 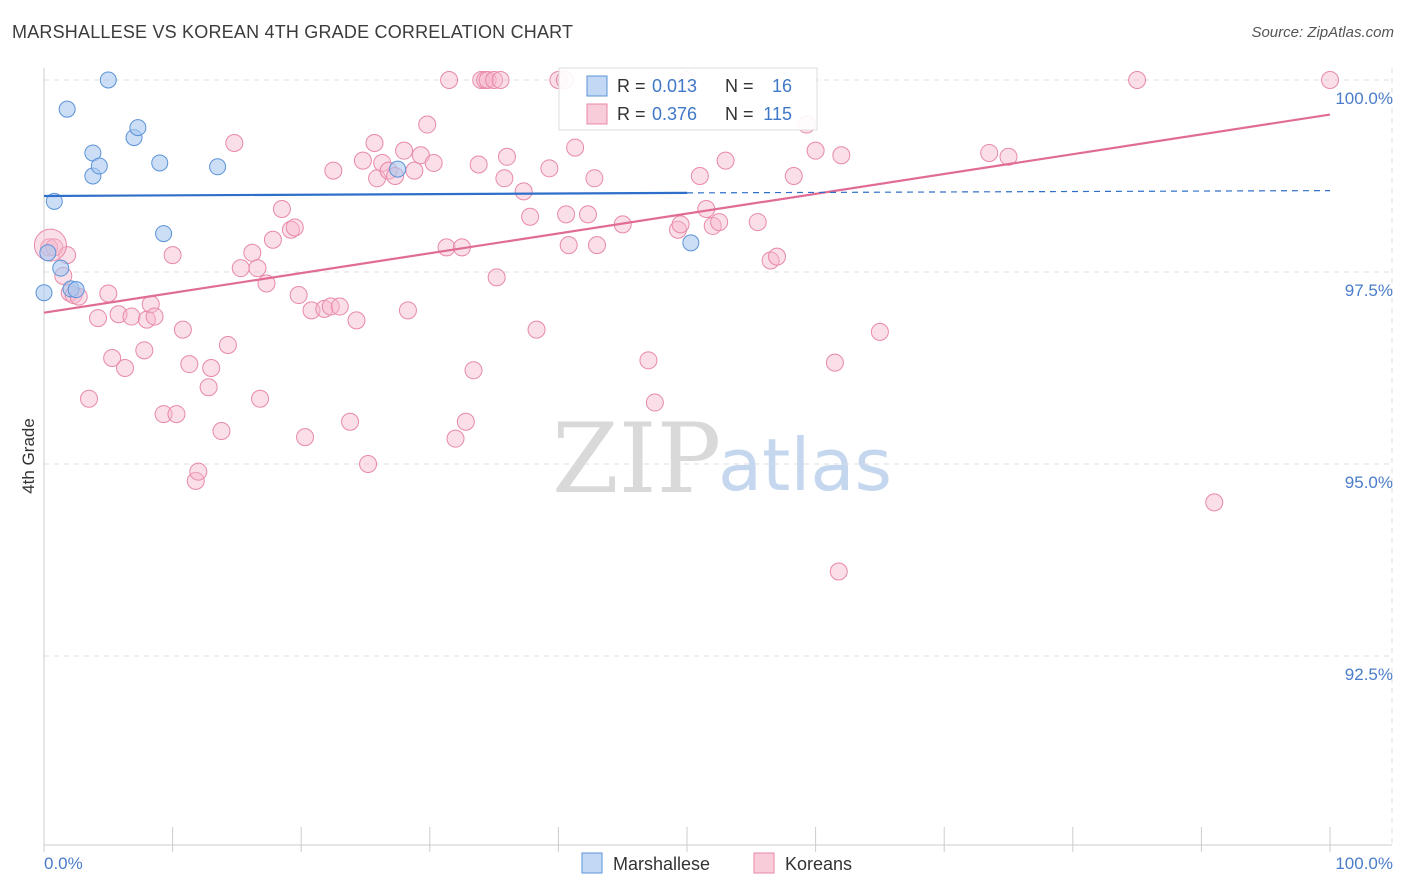 What do you see at coordinates (597, 114) in the screenshot?
I see `legend-swatch-koreans` at bounding box center [597, 114].